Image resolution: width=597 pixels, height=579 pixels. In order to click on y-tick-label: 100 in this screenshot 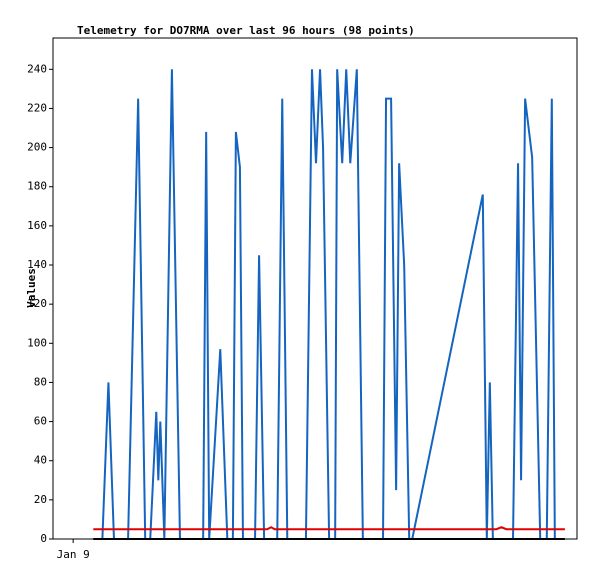, I will do `click(37, 342)`.